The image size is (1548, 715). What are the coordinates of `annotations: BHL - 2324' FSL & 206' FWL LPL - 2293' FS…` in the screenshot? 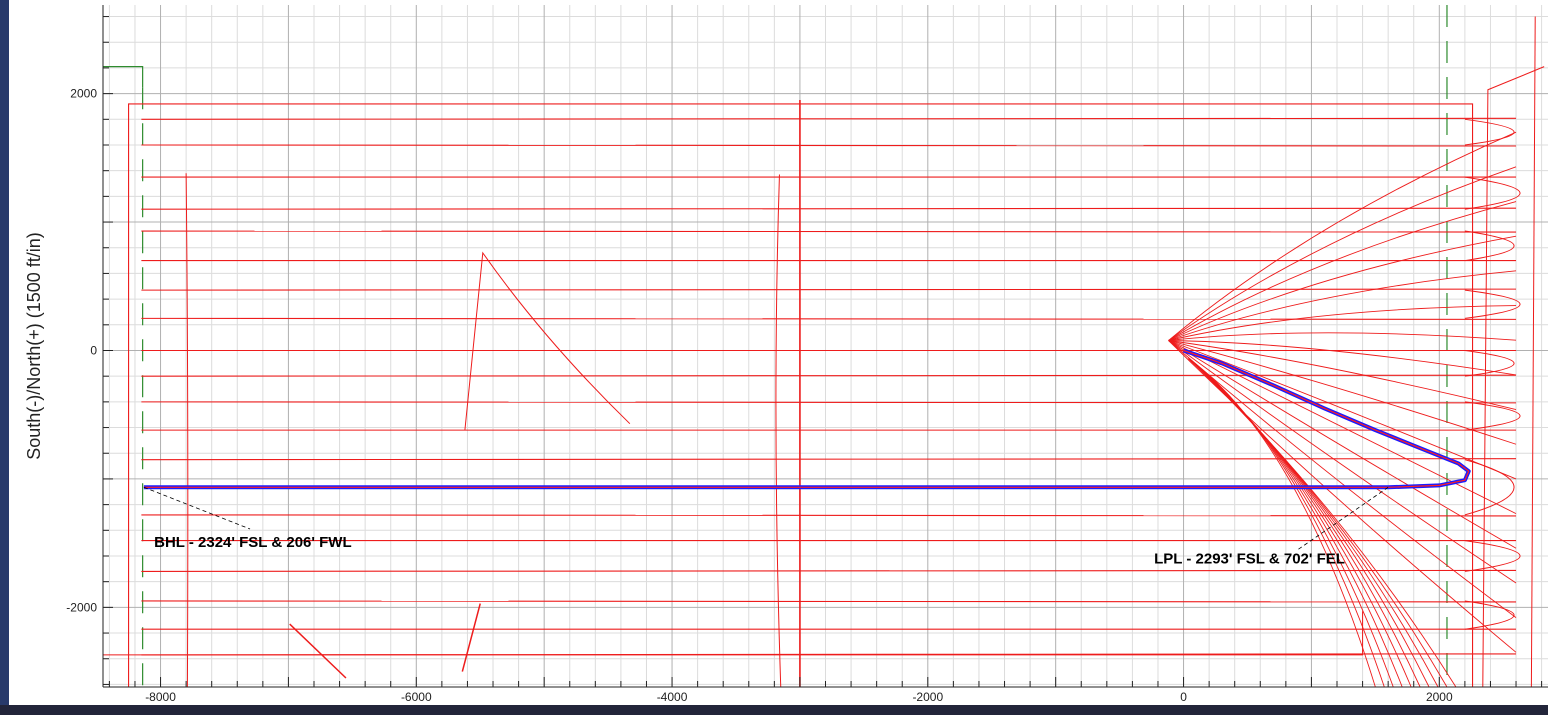 It's located at (766, 527).